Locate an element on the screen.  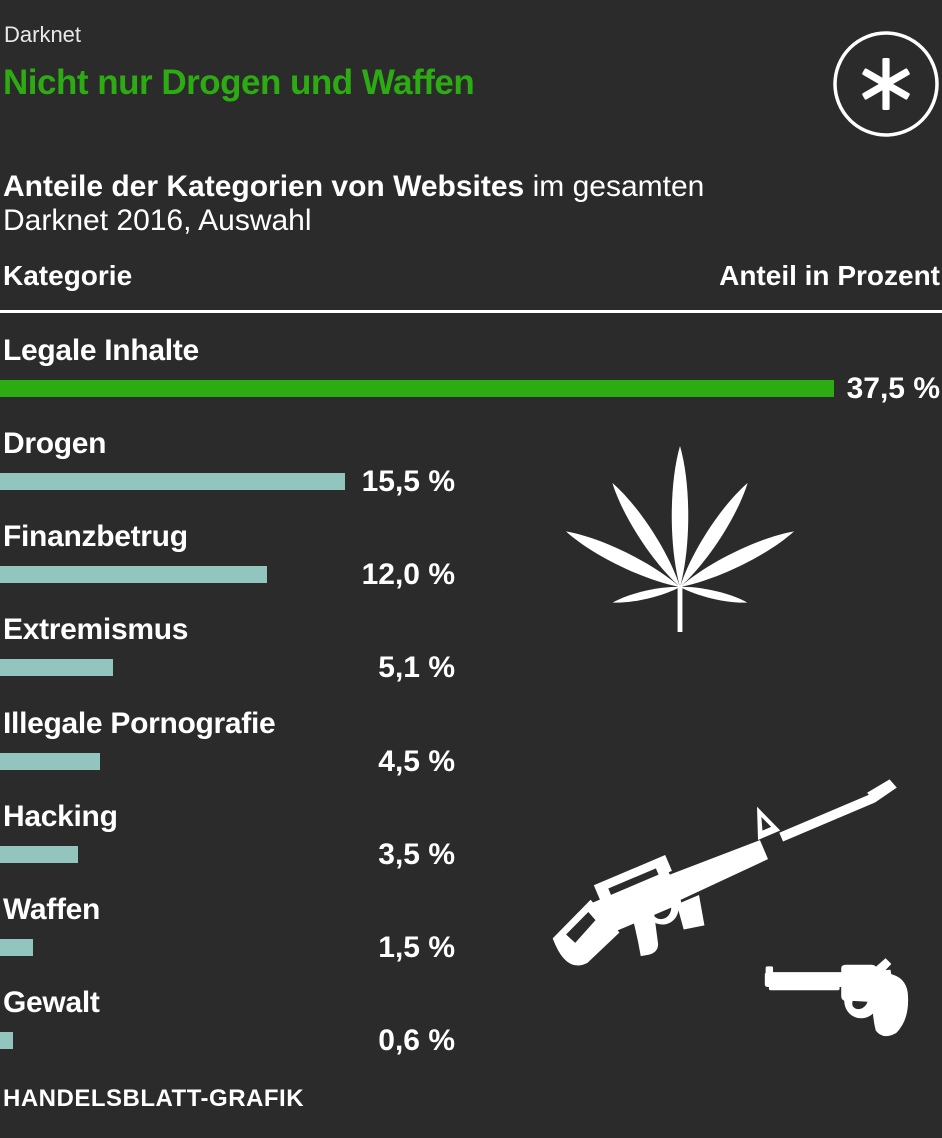
value-label: 1,5 % is located at coordinates (416, 947).